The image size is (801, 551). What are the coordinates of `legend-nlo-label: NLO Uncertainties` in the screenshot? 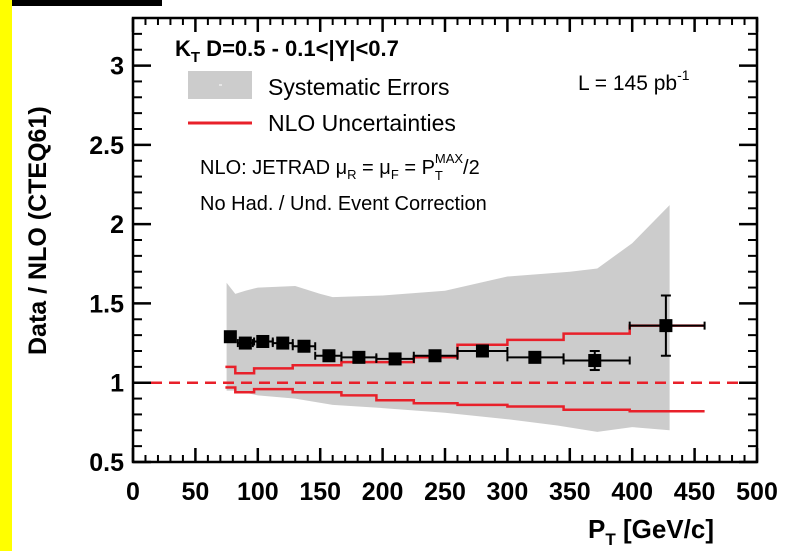 It's located at (362, 123).